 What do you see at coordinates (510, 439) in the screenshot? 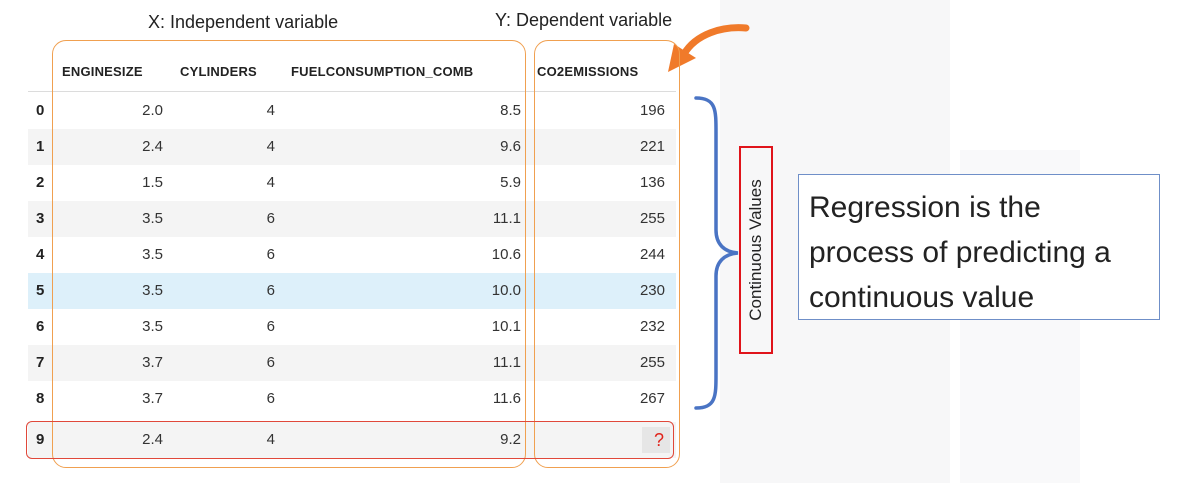
I see `fuelconsumption-cell: 9.2` at bounding box center [510, 439].